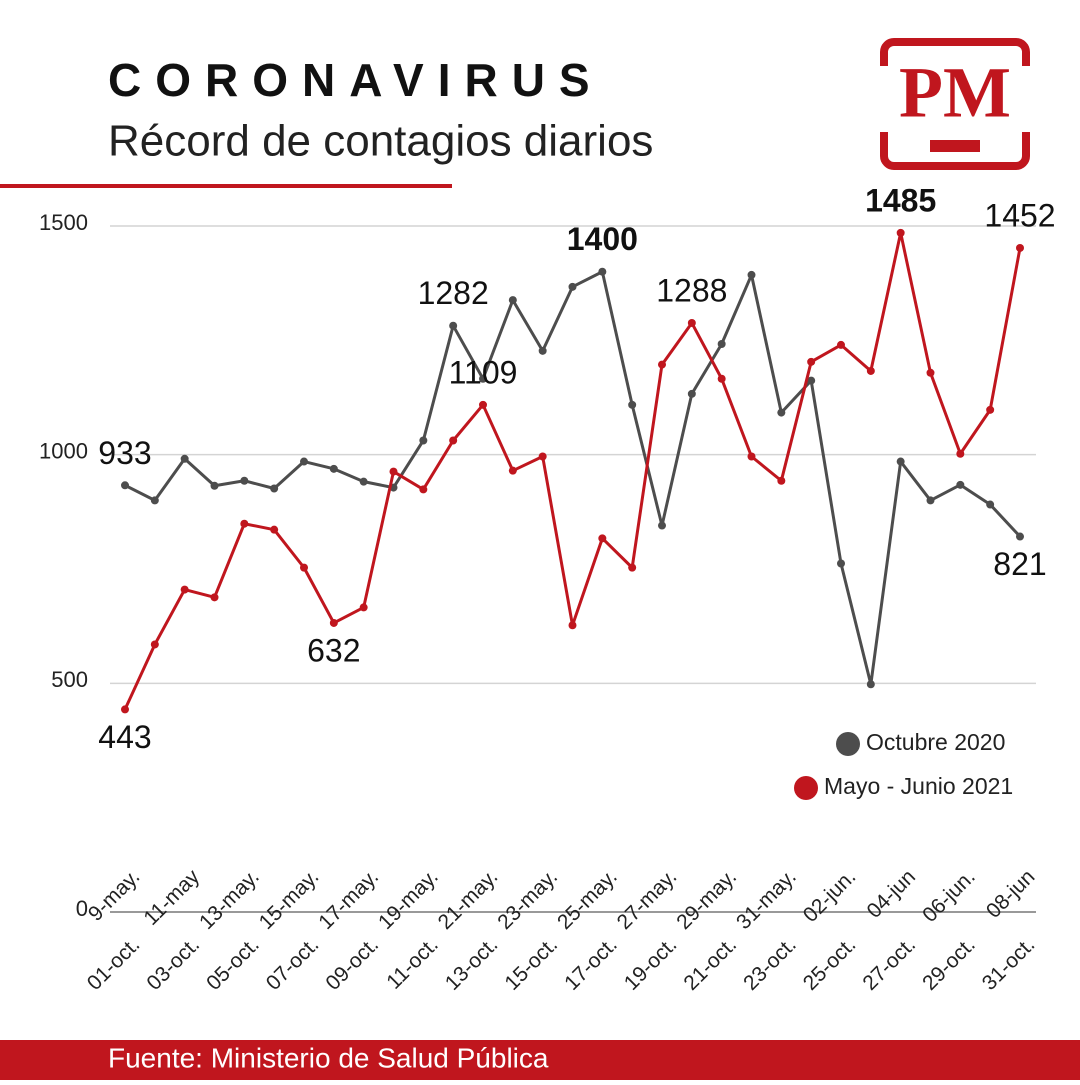 Image resolution: width=1080 pixels, height=1085 pixels. Describe the element at coordinates (651, 964) in the screenshot. I see `x-tick-label: 19-oct.` at that location.